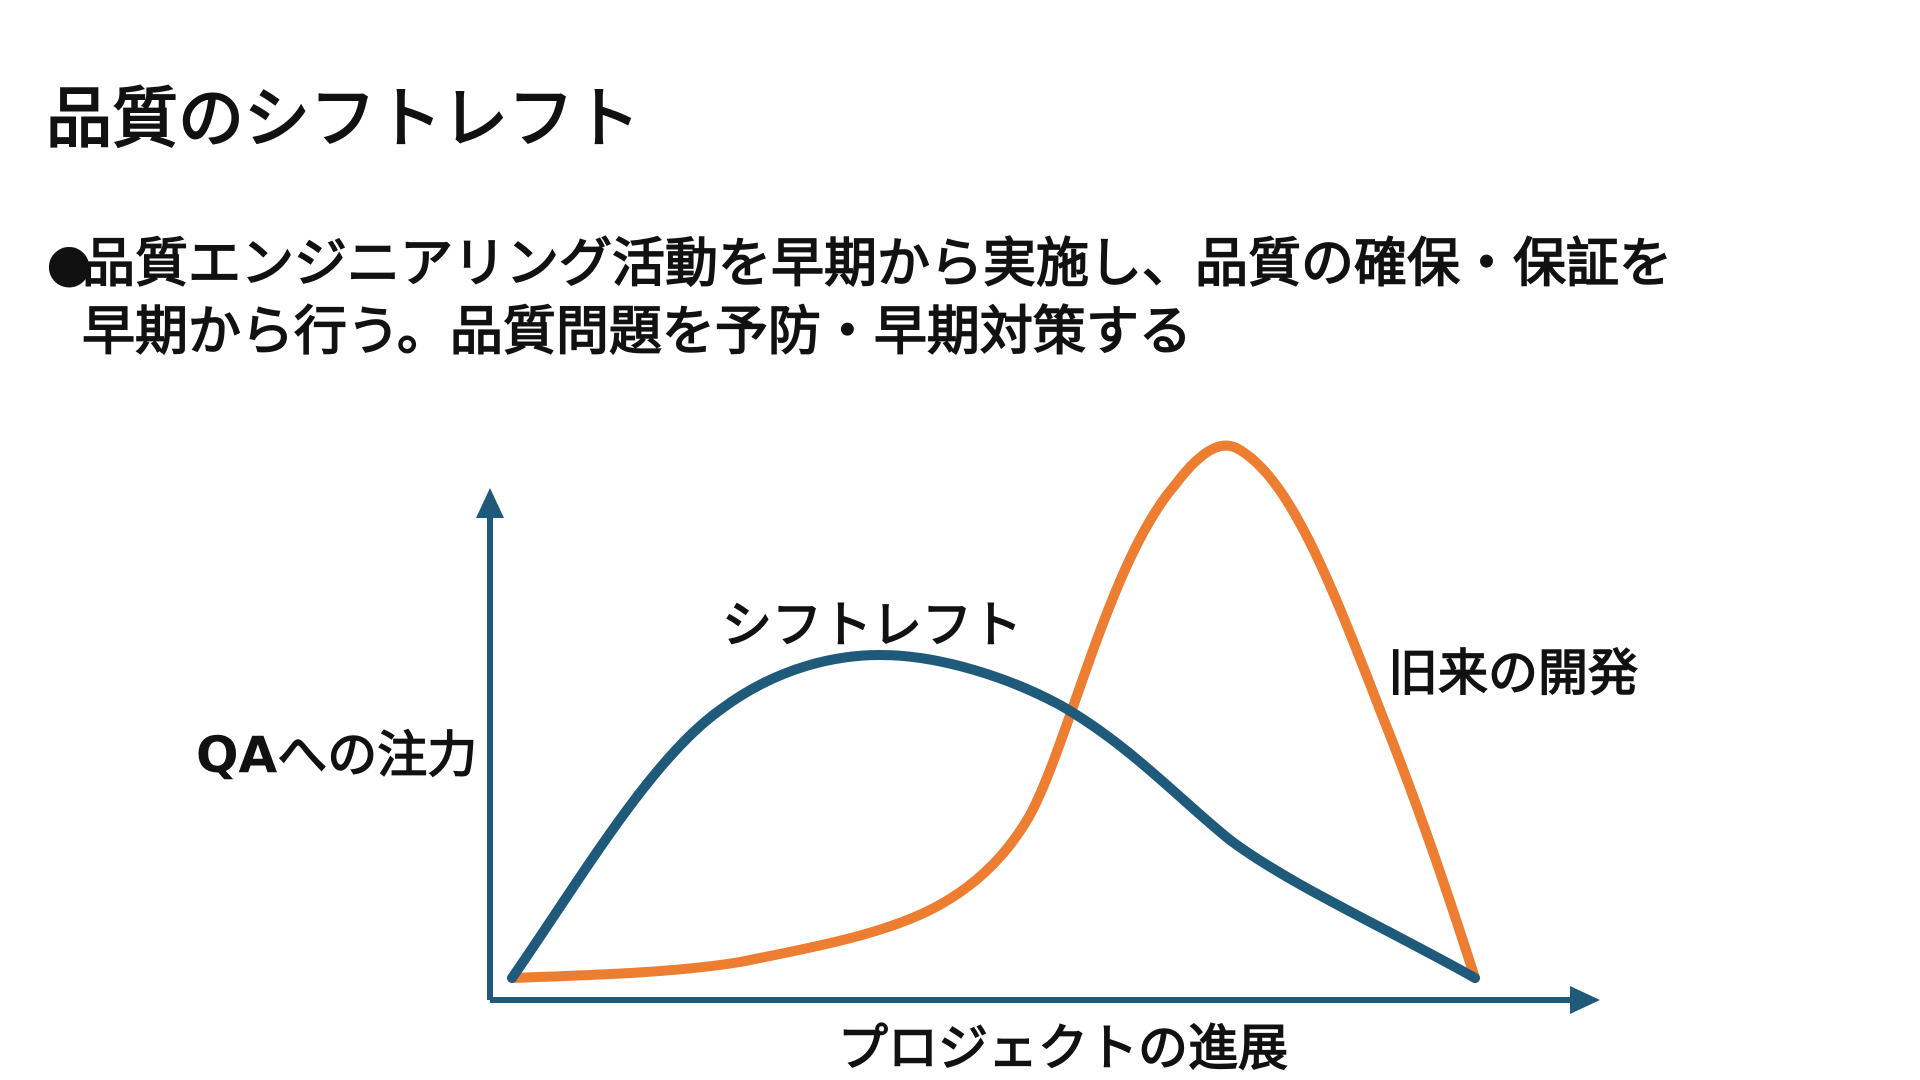  What do you see at coordinates (336, 755) in the screenshot?
I see `y-axis-label: QAへの注力` at bounding box center [336, 755].